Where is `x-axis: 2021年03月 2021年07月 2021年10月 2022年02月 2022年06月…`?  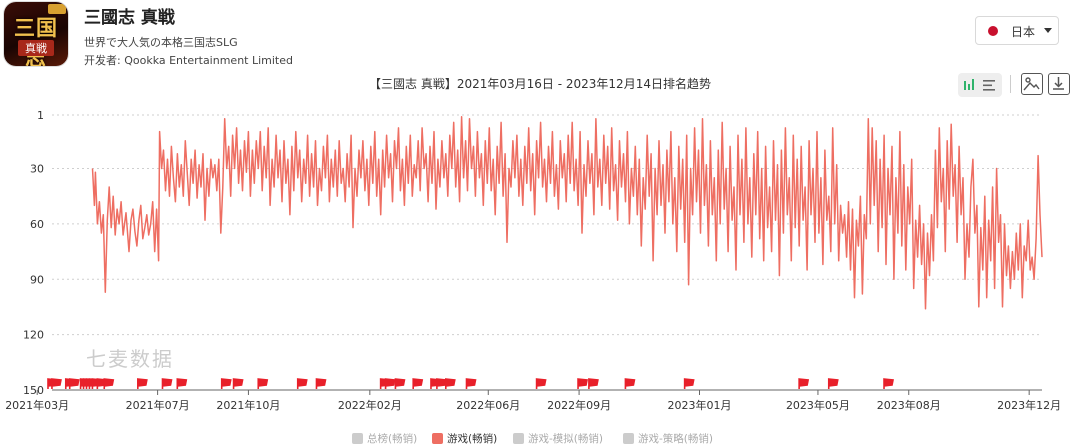 x-axis: 2021年03月 2021年07月 2021年10月 2022年02月 2022年06月… is located at coordinates (533, 400).